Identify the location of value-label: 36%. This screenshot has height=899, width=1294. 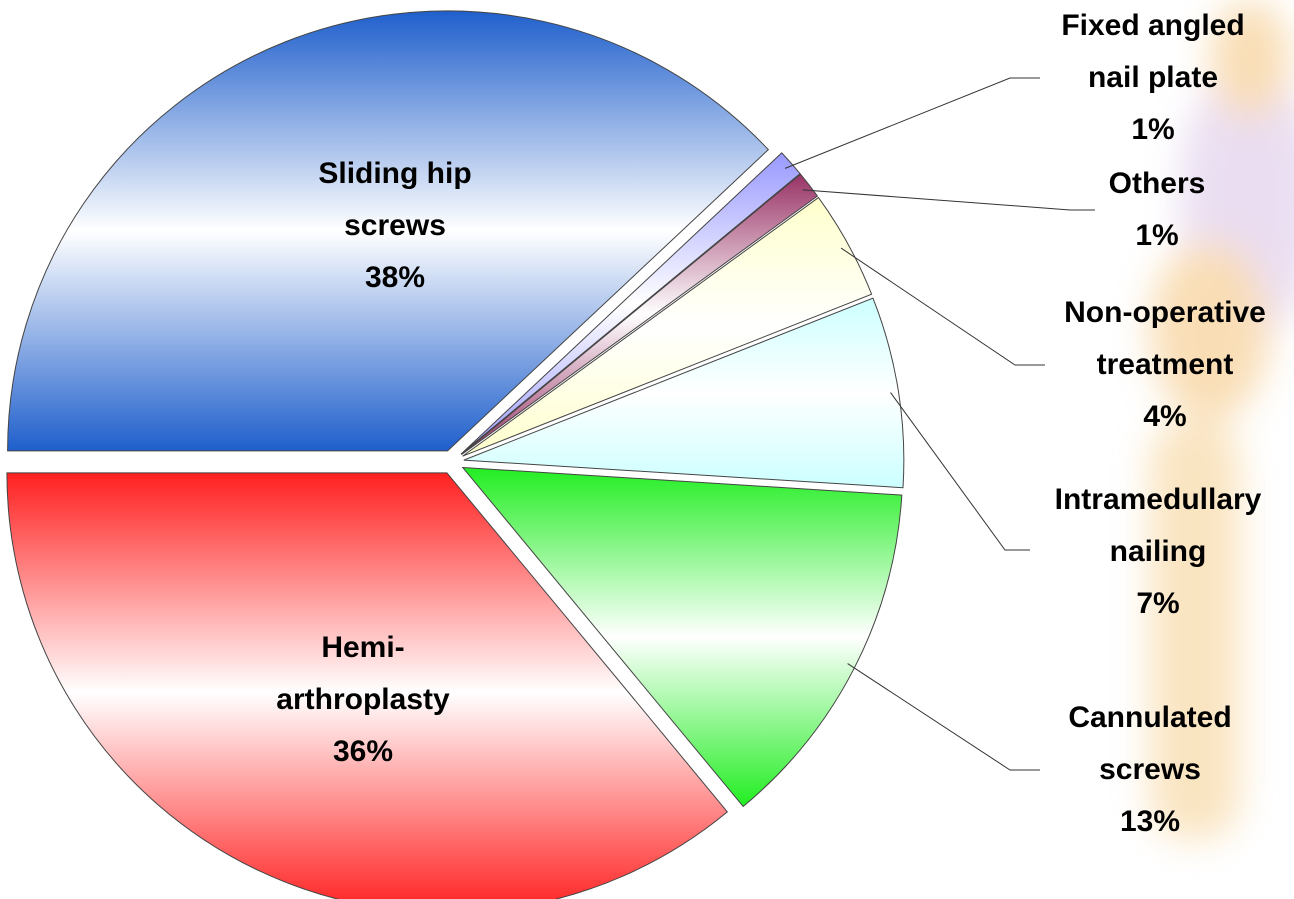
(363, 751).